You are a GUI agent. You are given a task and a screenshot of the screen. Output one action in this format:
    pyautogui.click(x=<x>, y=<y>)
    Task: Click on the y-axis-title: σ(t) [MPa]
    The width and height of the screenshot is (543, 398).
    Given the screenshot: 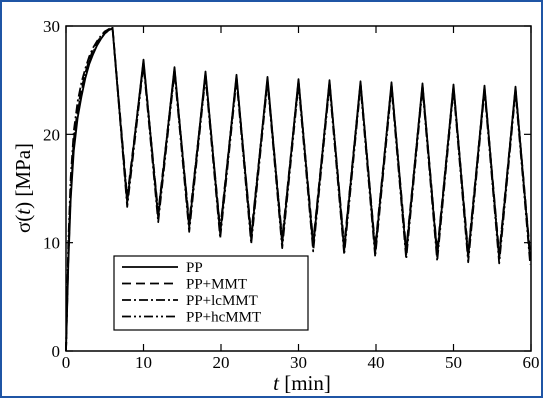 What is the action you would take?
    pyautogui.click(x=23, y=188)
    